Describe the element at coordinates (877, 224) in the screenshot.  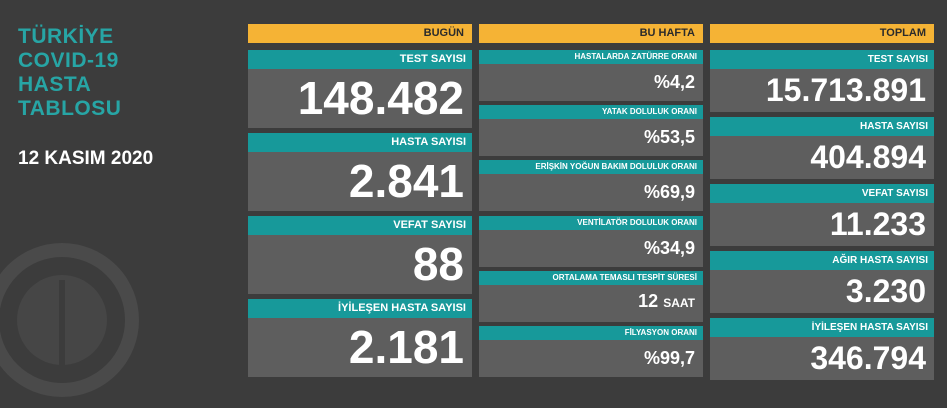
I see `value-text: 11.233` at that location.